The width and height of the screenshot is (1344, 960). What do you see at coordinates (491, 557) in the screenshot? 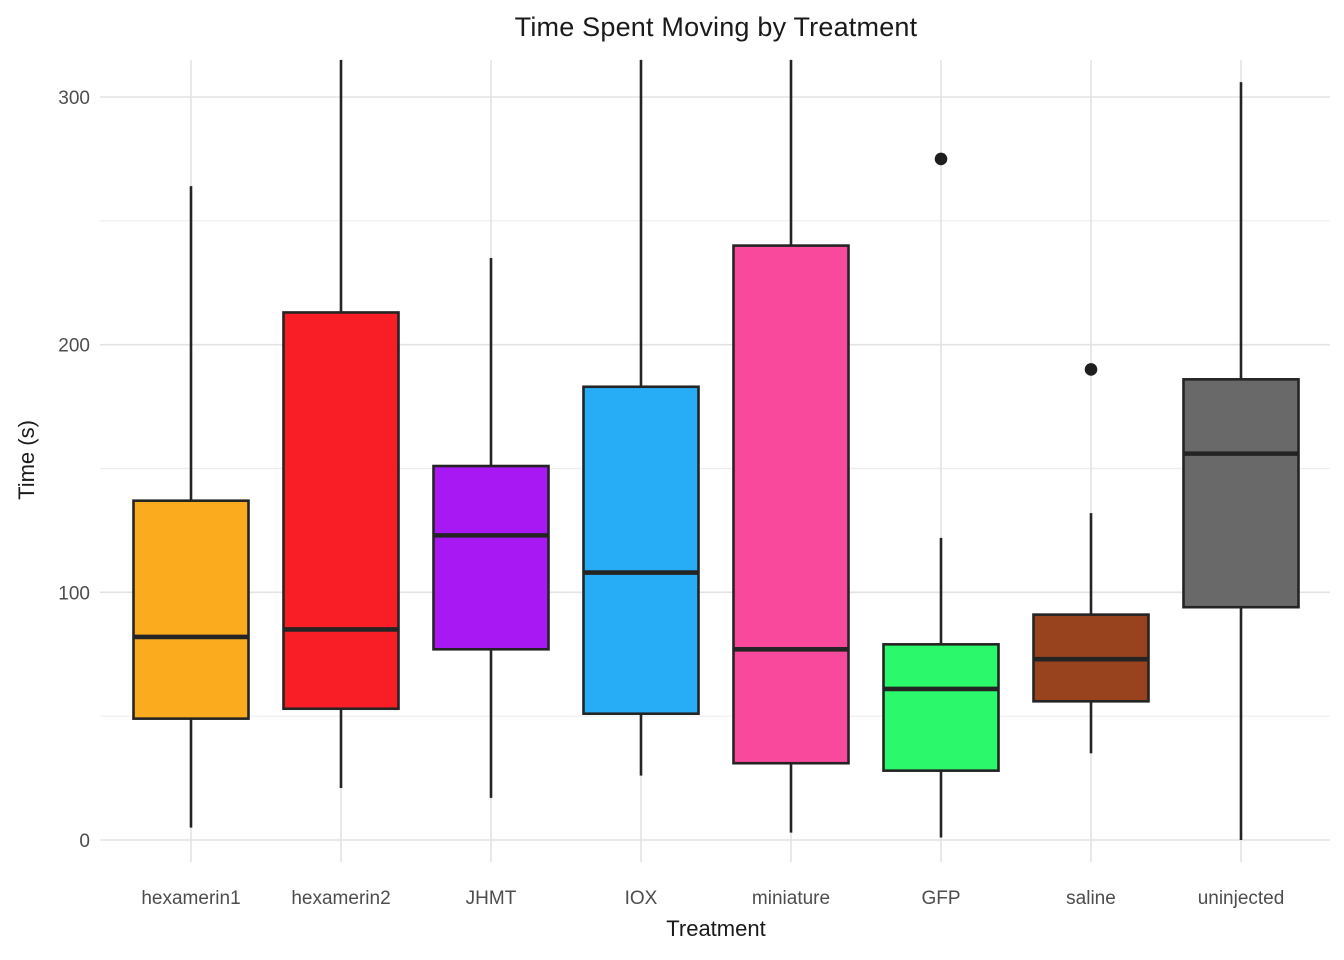
I see `box-JHMT` at bounding box center [491, 557].